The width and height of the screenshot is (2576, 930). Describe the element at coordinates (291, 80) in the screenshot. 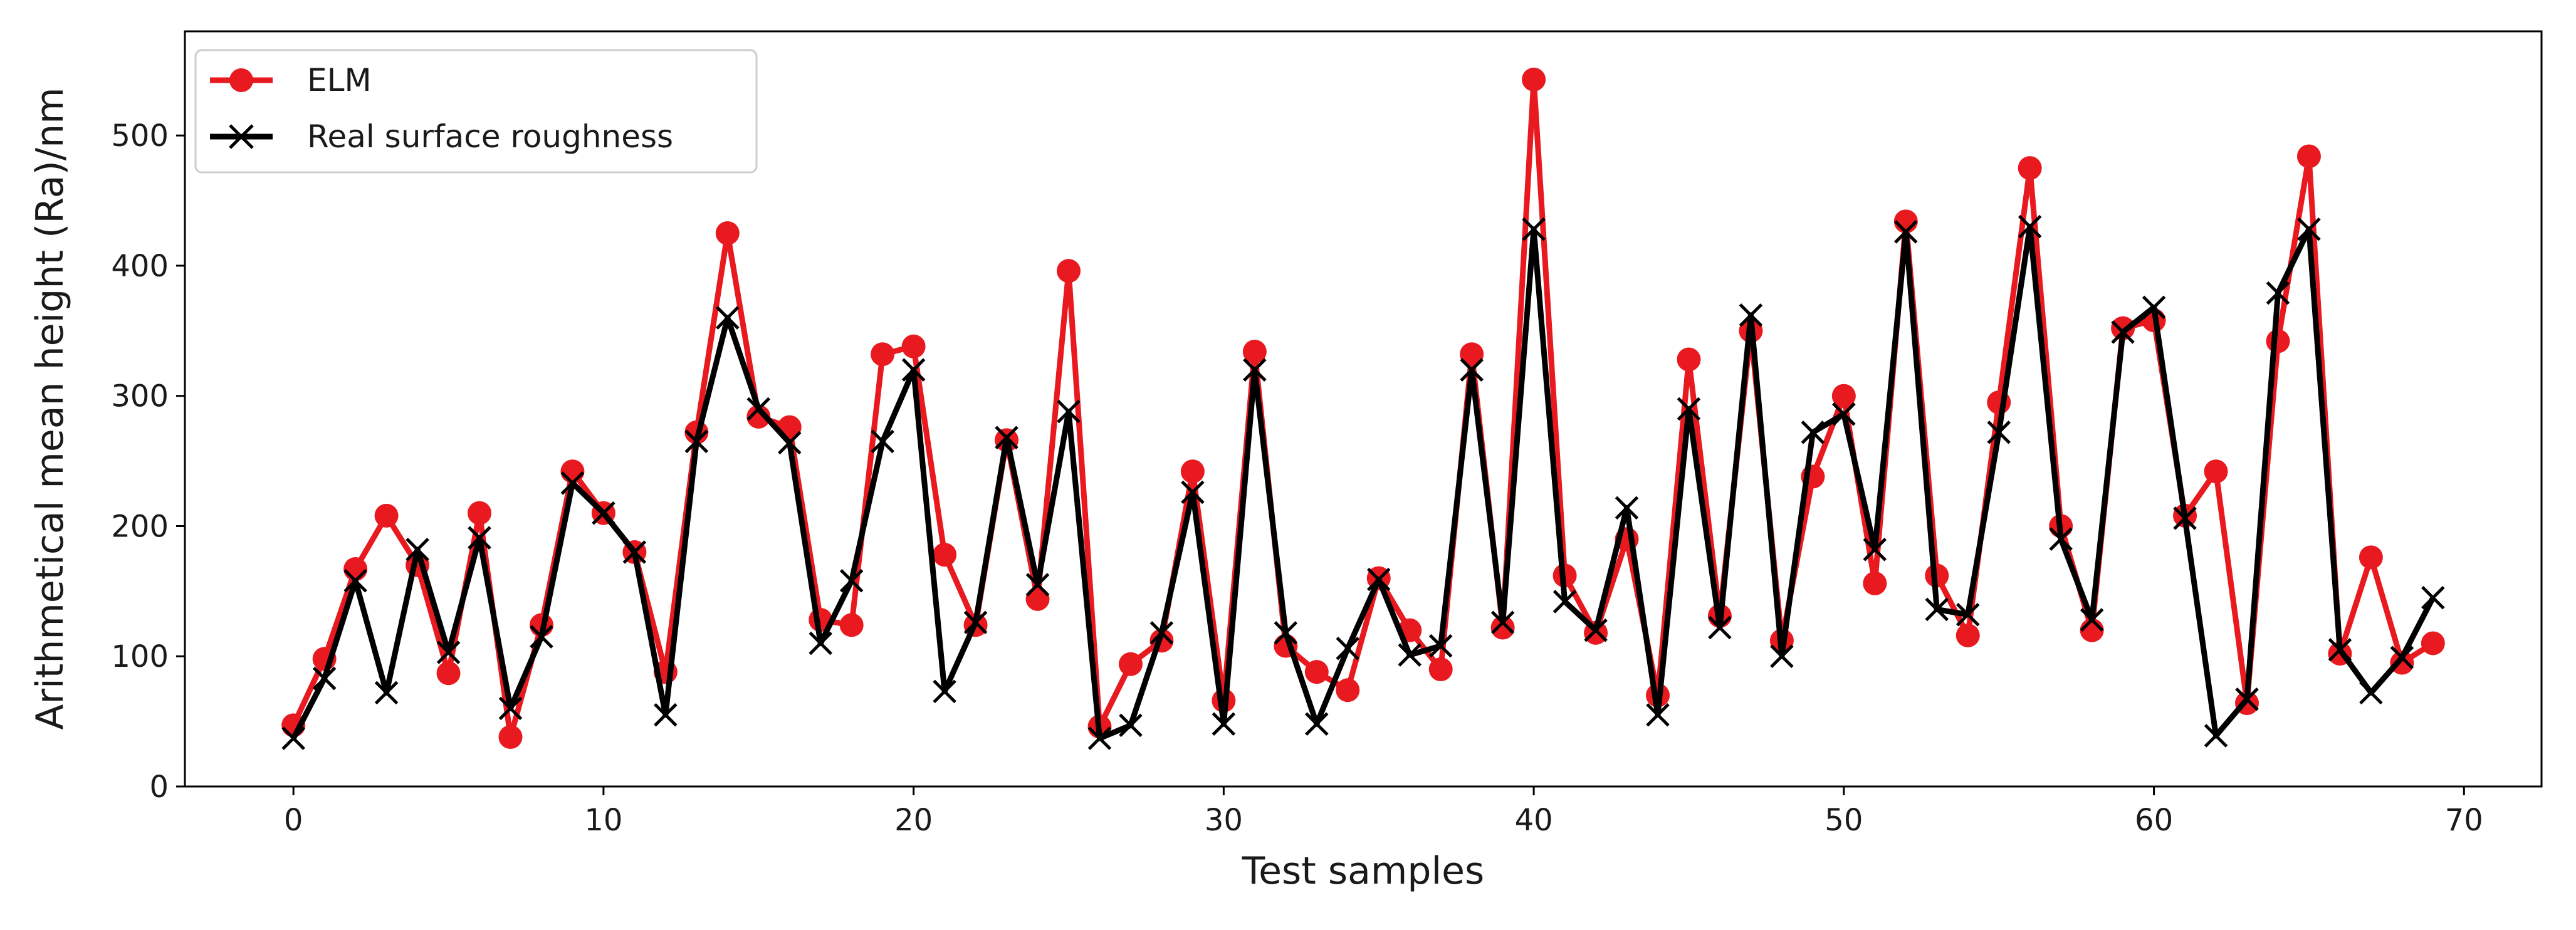

I see `legend-entry-elm: ELM` at that location.